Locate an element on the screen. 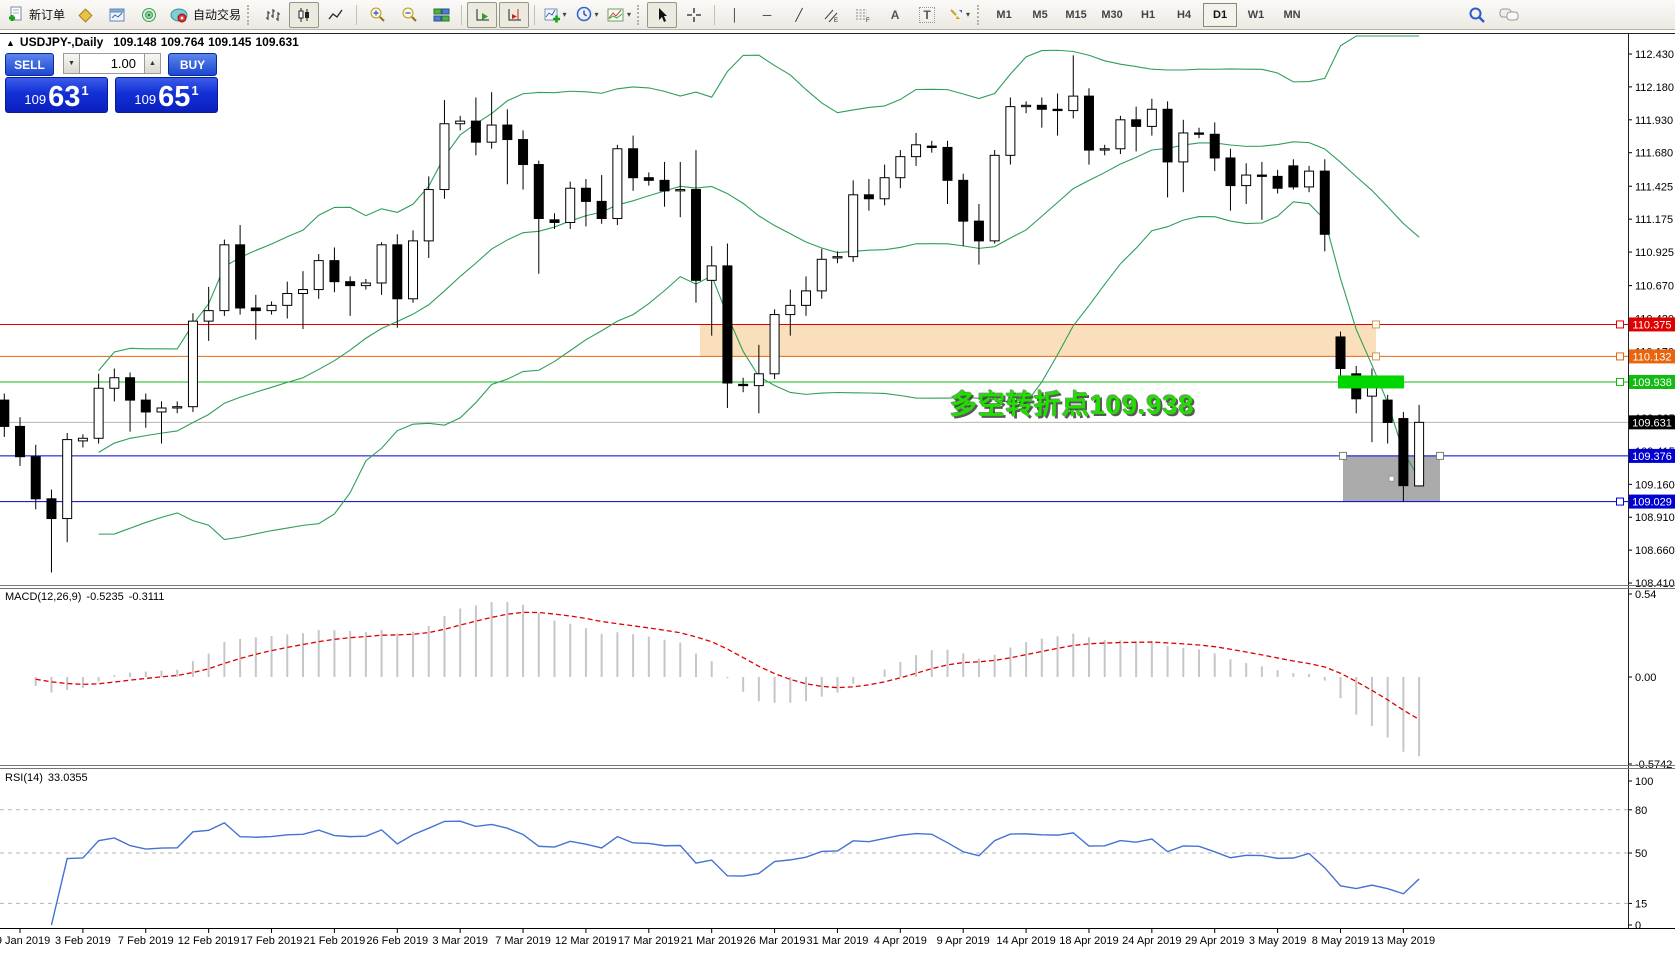  price-line-label: 110.375 is located at coordinates (1652, 325).